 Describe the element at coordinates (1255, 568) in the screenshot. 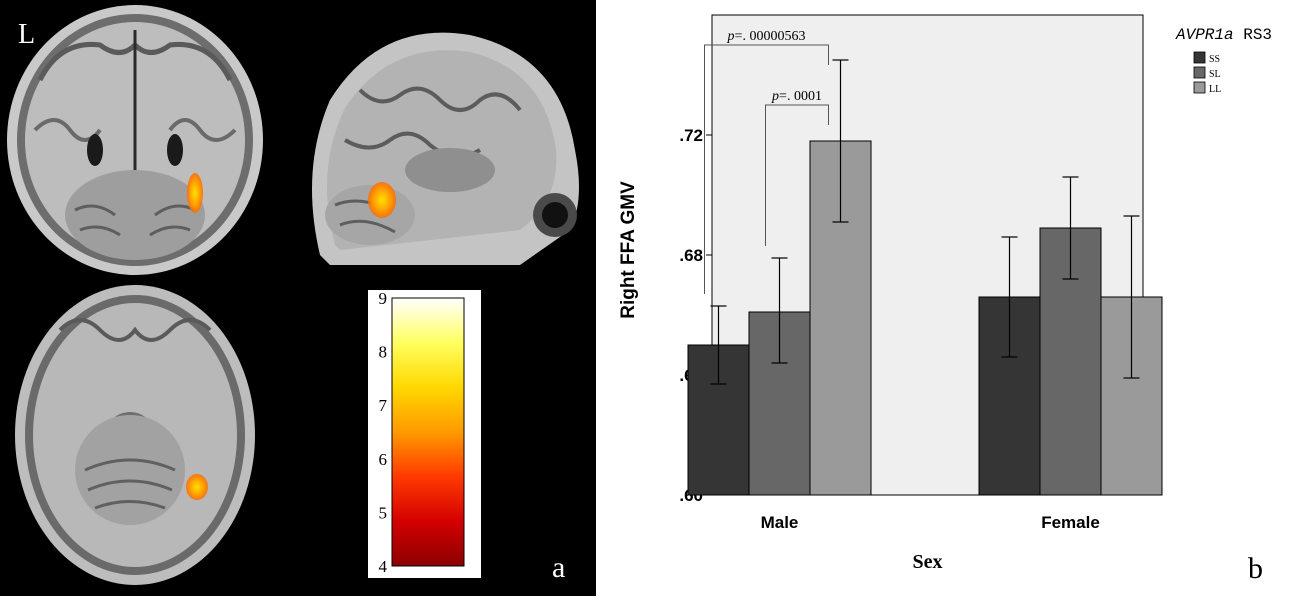

I see `panel-letter-b: b` at that location.